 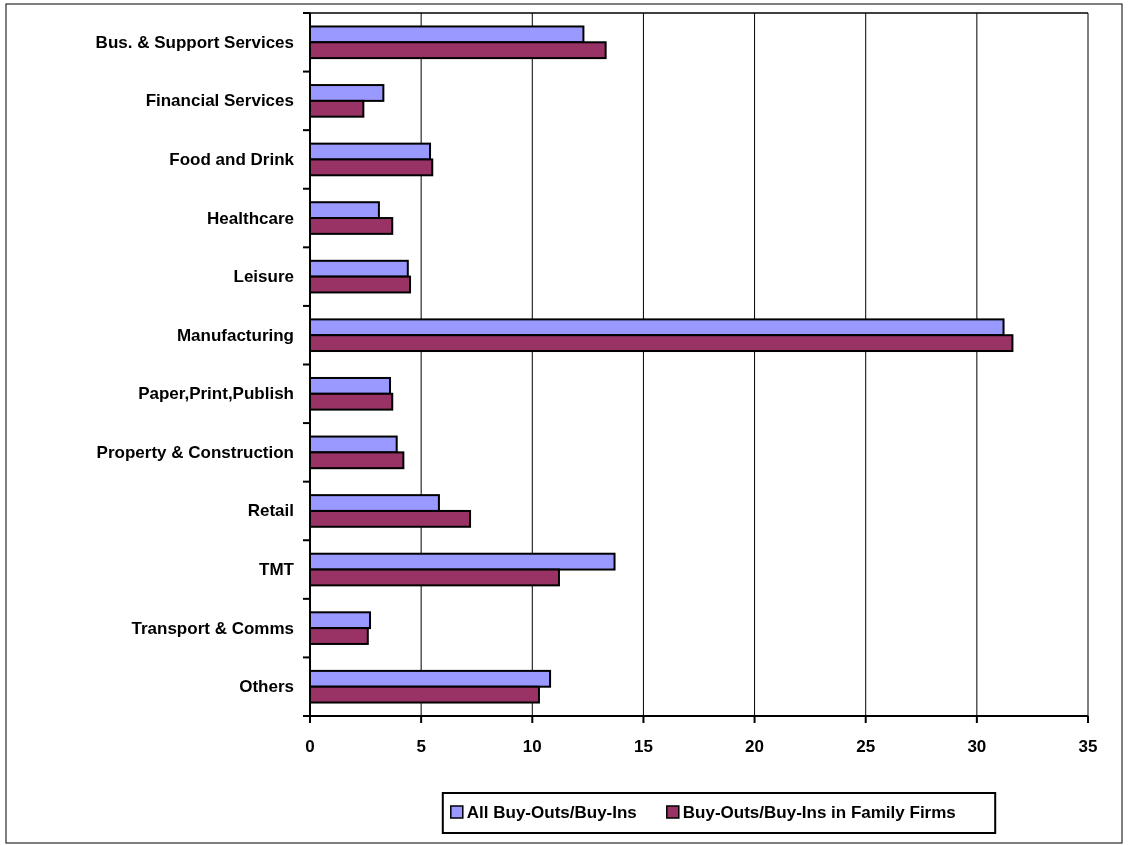 What do you see at coordinates (212, 628) in the screenshot?
I see `y-tick-label: Transport & Comms` at bounding box center [212, 628].